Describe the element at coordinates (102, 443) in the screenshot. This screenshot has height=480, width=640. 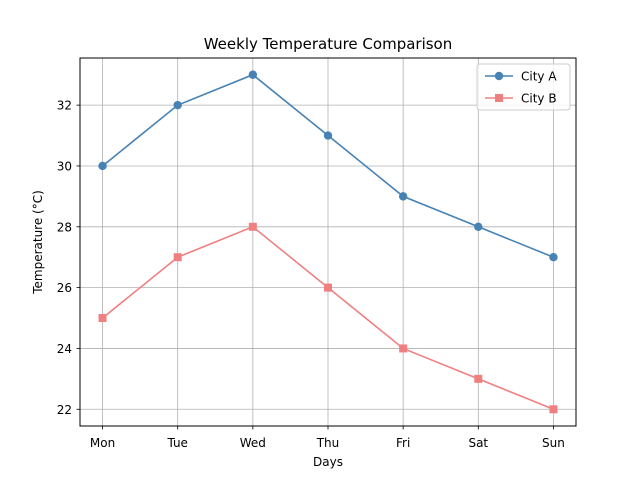
I see `x-tick-label: Mon` at that location.